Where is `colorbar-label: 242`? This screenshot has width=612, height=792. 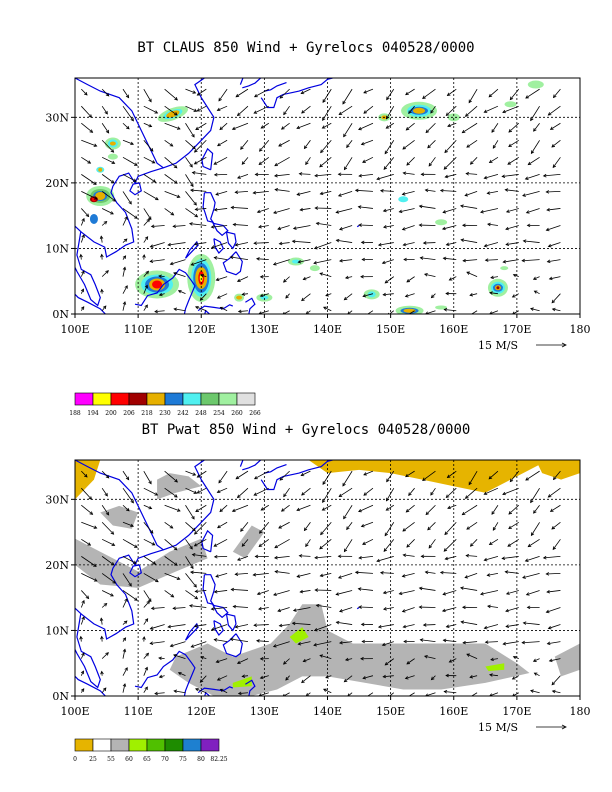
colorbar-label: 242 is located at coordinates (183, 413).